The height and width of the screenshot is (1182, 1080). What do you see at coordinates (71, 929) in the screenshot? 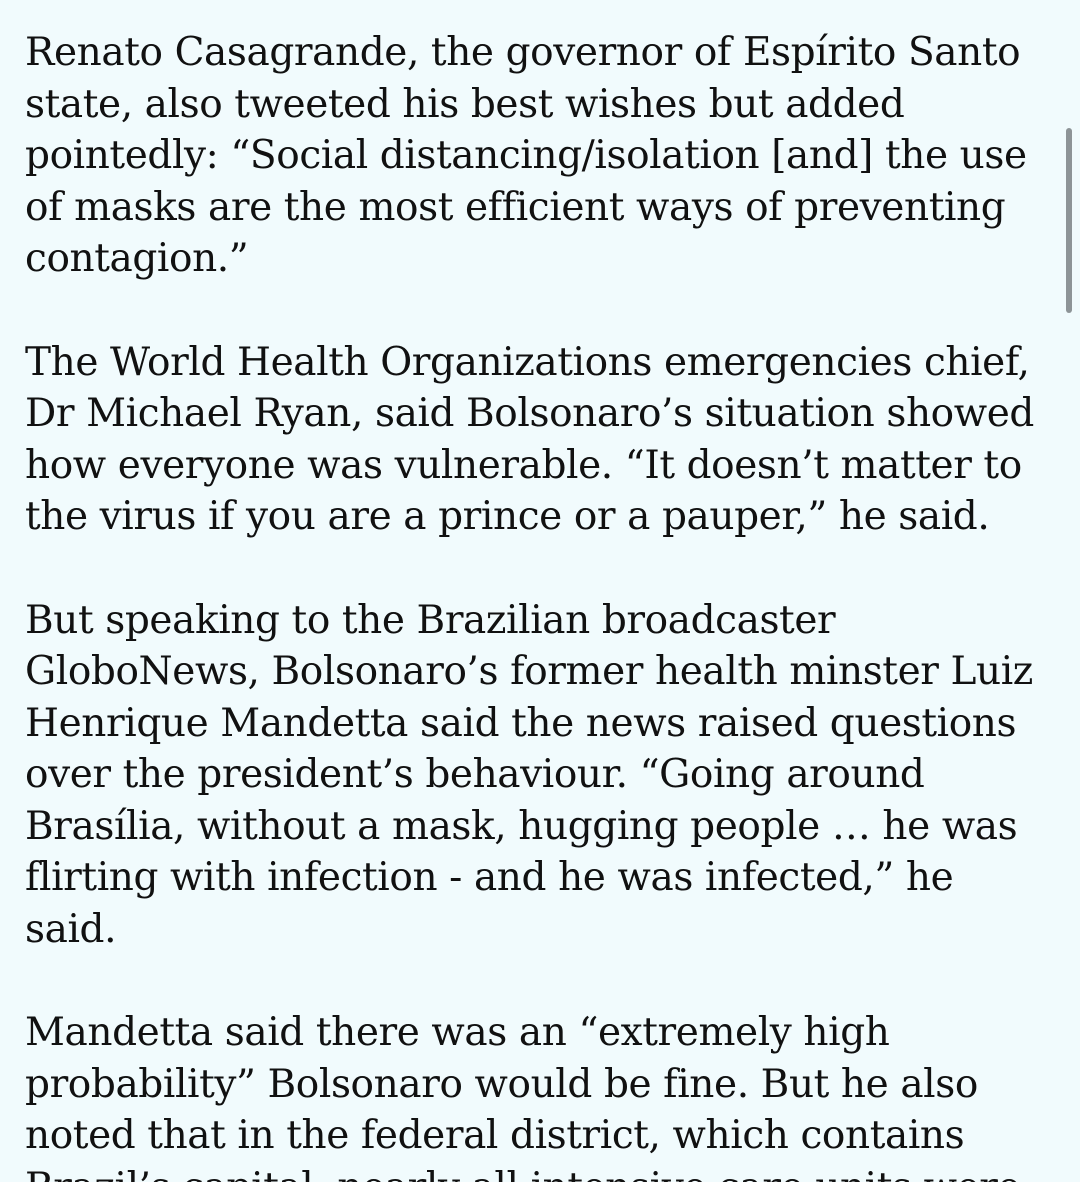
I see `text-line: said.` at bounding box center [71, 929].